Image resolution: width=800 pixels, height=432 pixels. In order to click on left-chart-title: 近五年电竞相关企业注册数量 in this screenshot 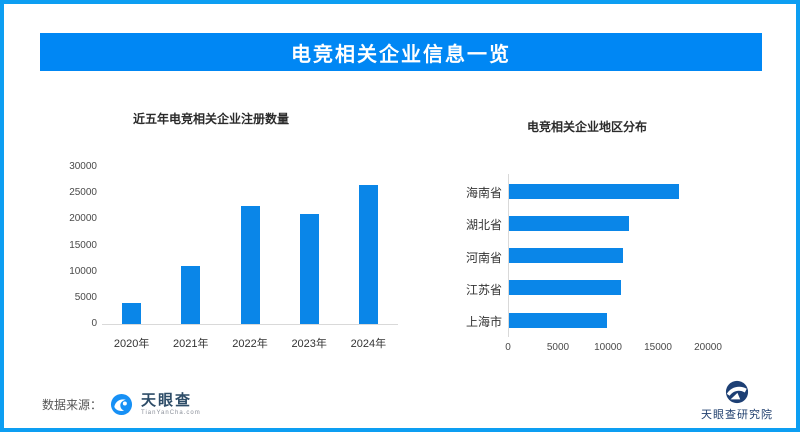, I will do `click(211, 119)`.